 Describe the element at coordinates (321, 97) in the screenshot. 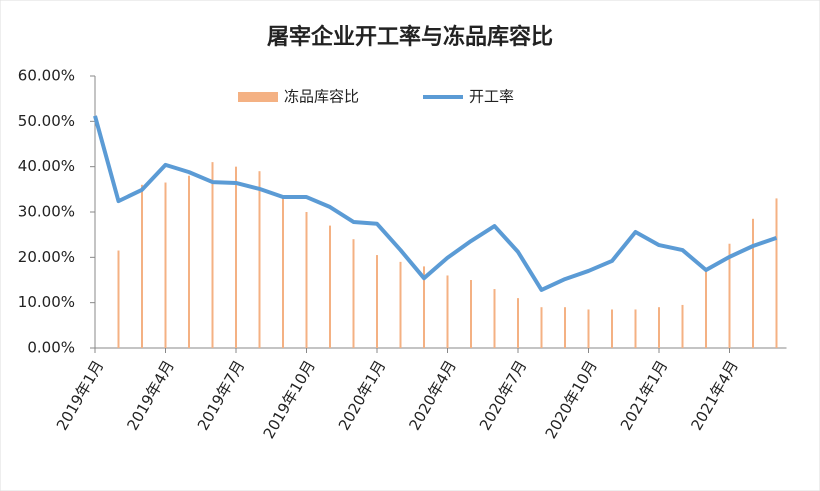

I see `legend-label: 冻品库容比` at that location.